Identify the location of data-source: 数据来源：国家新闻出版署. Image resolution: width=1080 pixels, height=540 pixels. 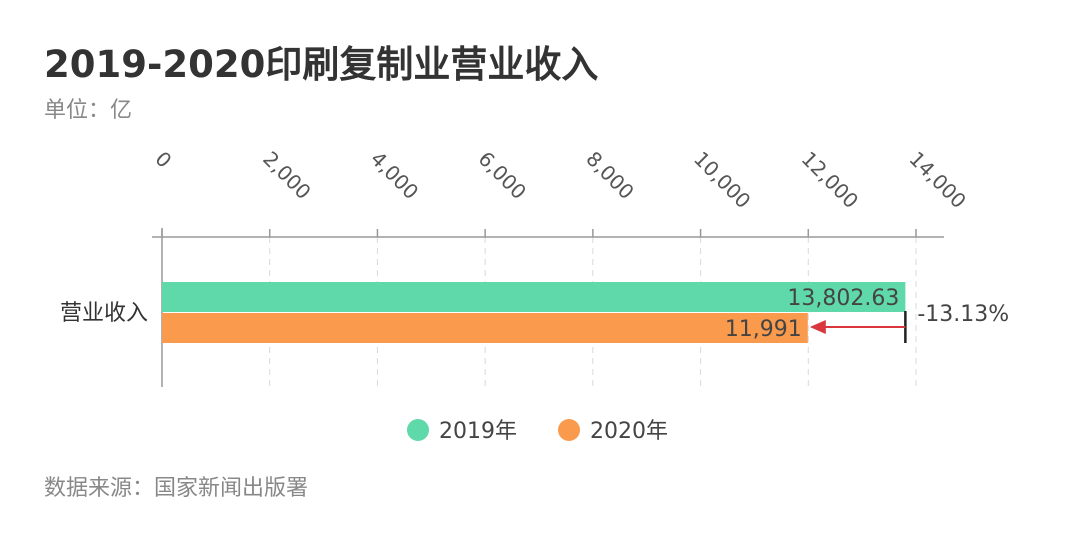
(176, 488).